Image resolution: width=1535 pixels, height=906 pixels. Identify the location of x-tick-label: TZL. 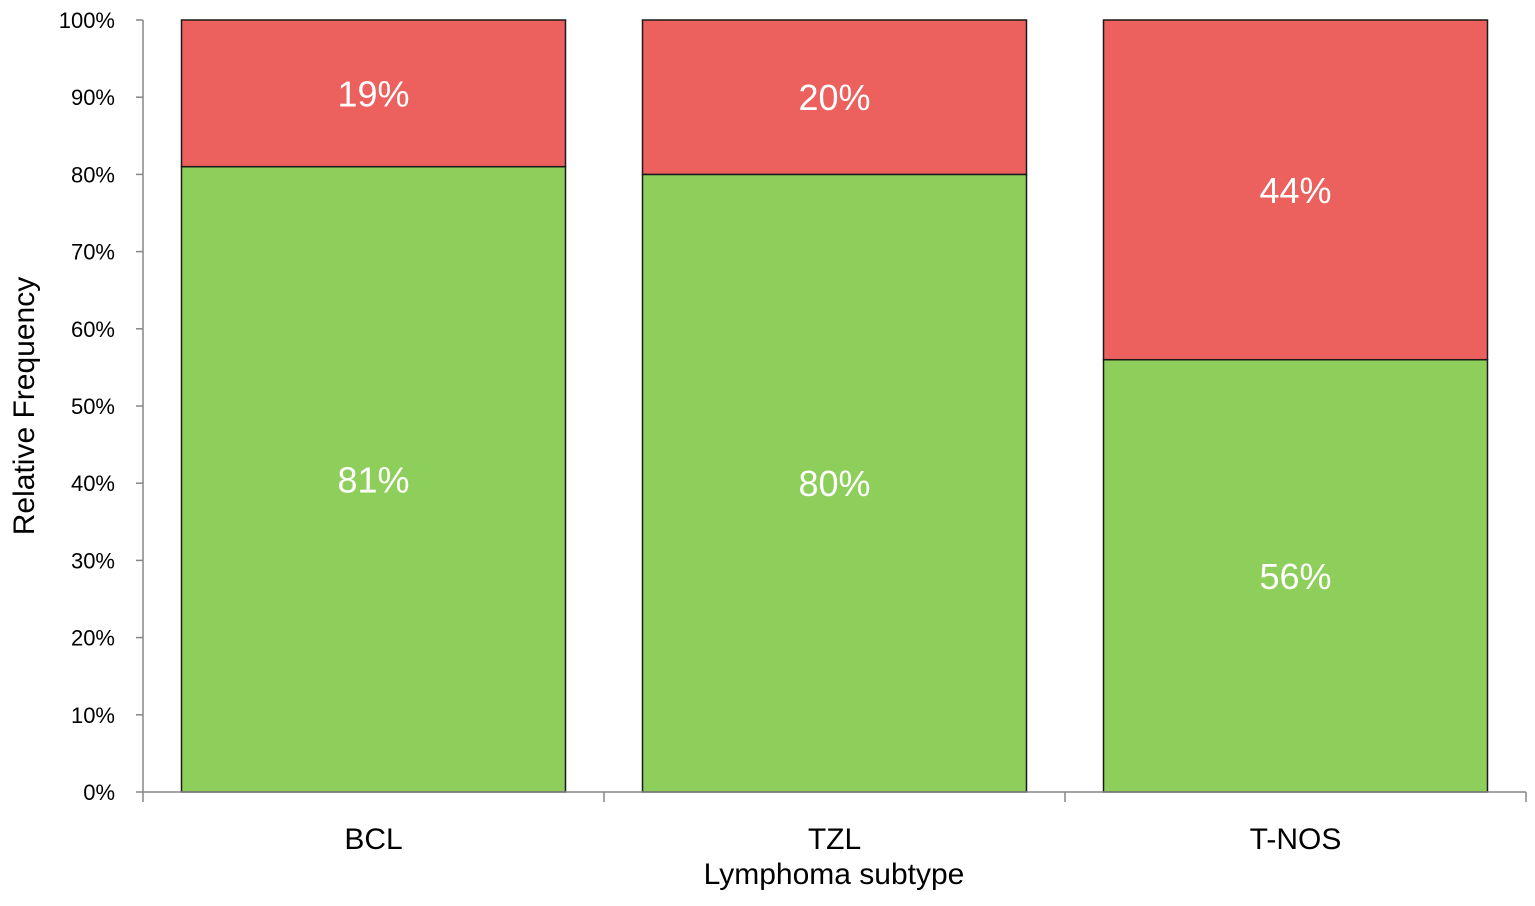
(834, 839).